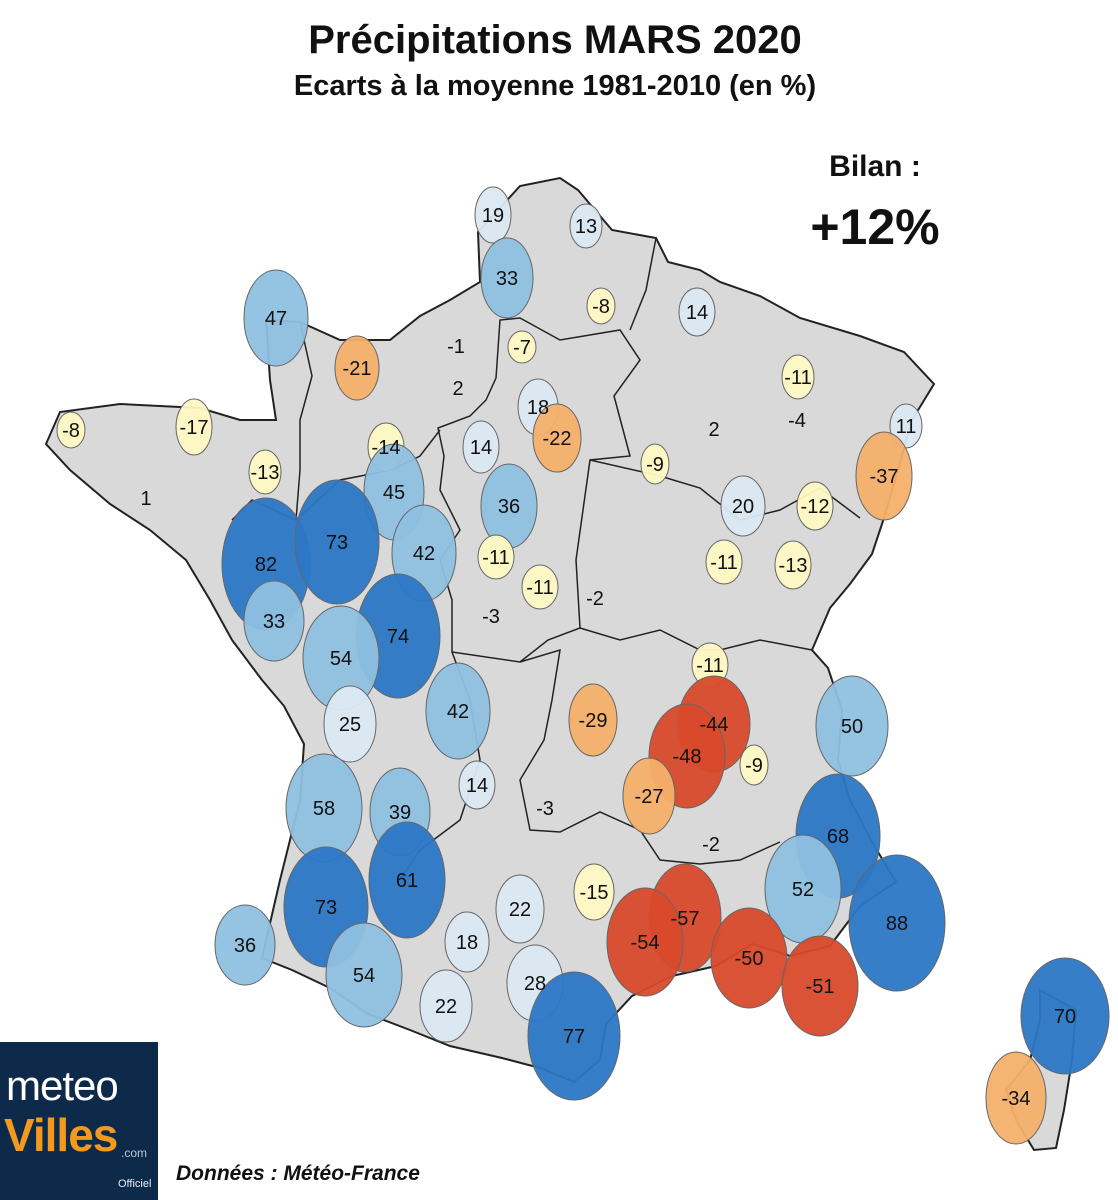 This screenshot has width=1118, height=1200. I want to click on station-value-label: 20, so click(743, 507).